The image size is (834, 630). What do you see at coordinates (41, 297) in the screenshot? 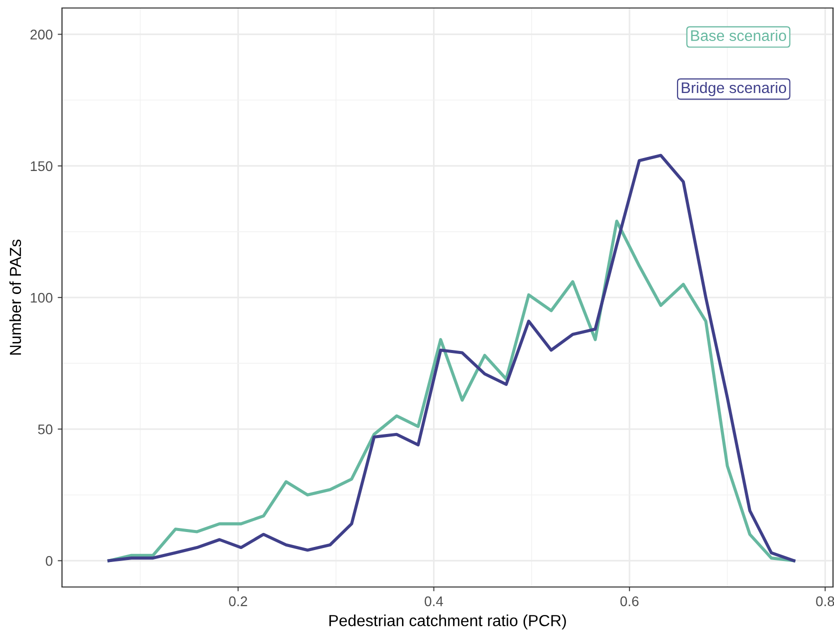
I see `y-tick-label: 100` at bounding box center [41, 297].